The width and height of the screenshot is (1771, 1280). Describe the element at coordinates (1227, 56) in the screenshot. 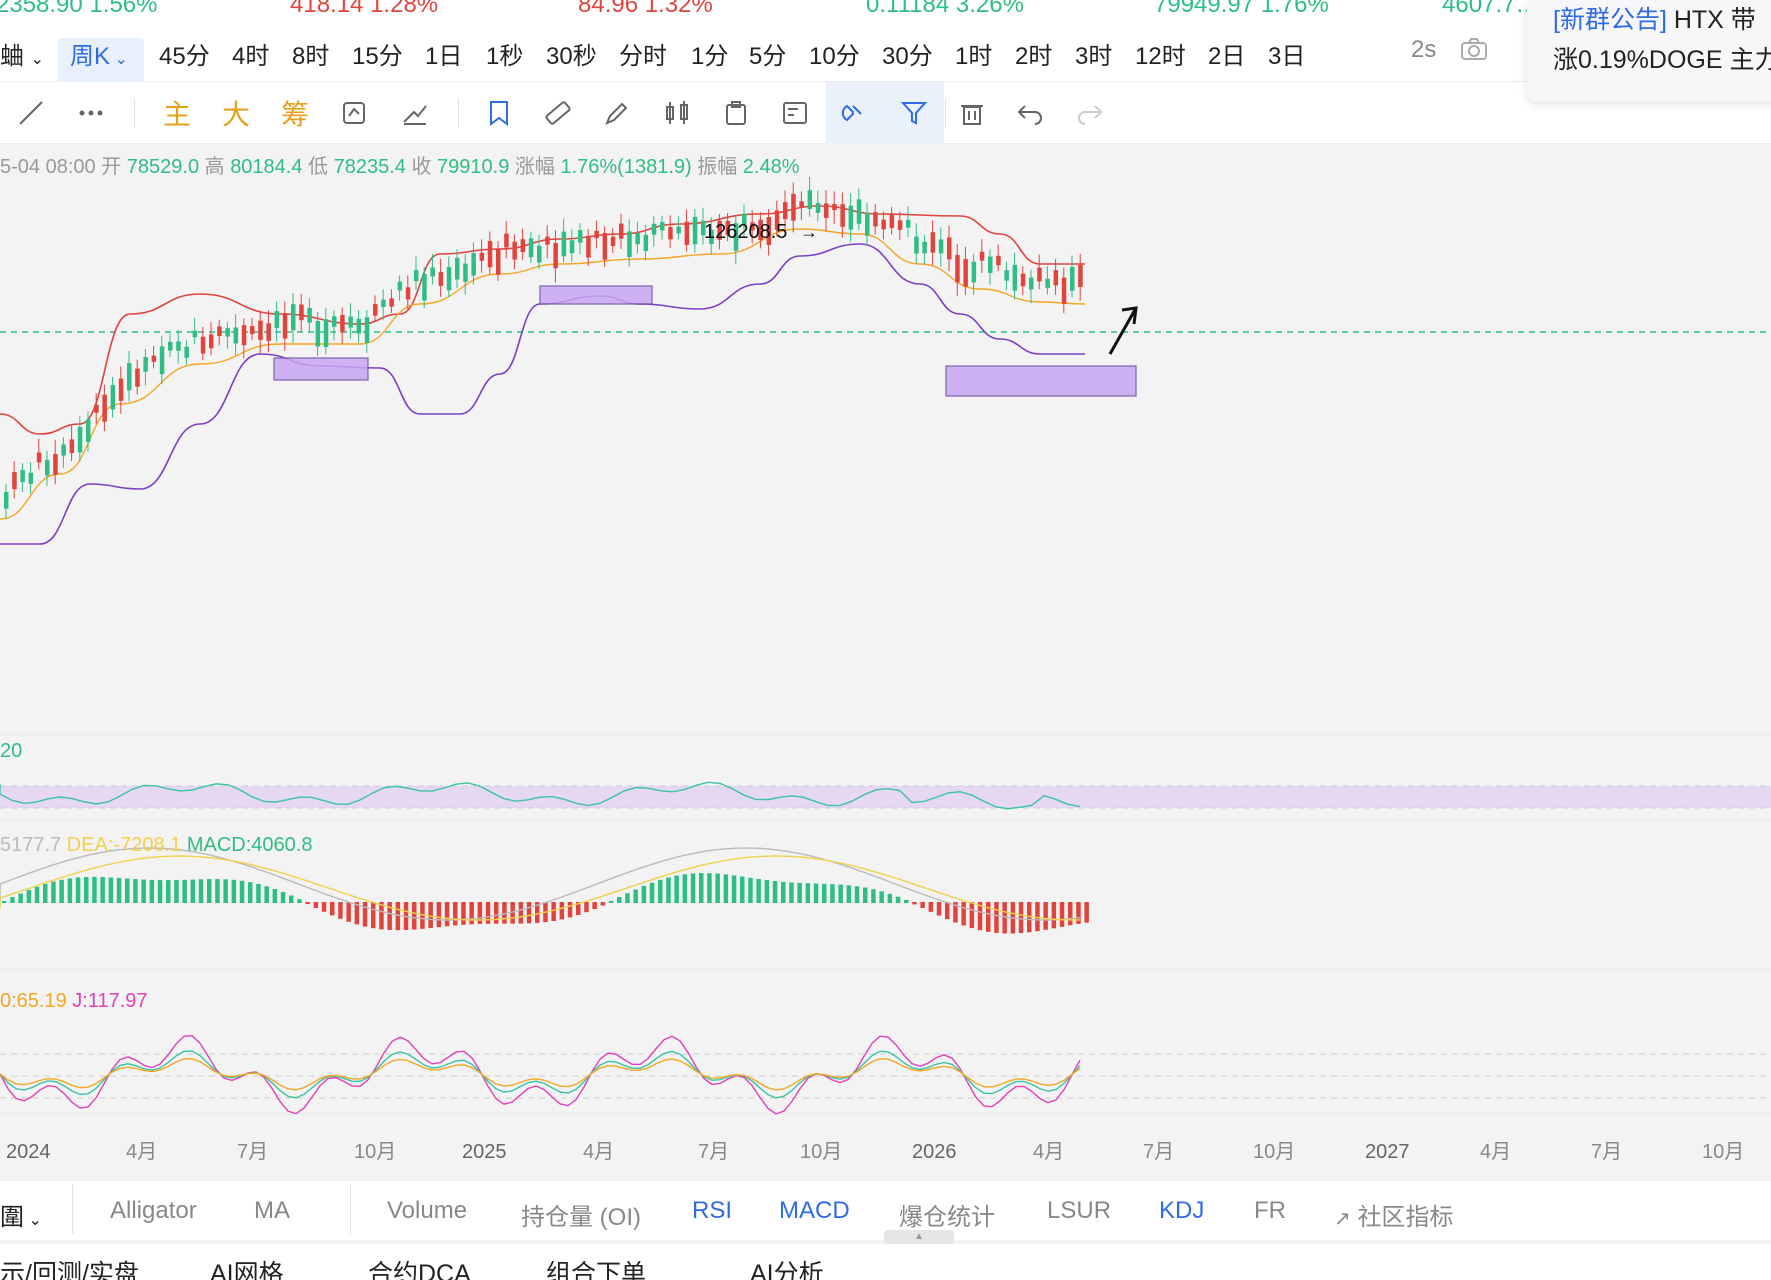

I see `timeframe-item: 2日` at that location.